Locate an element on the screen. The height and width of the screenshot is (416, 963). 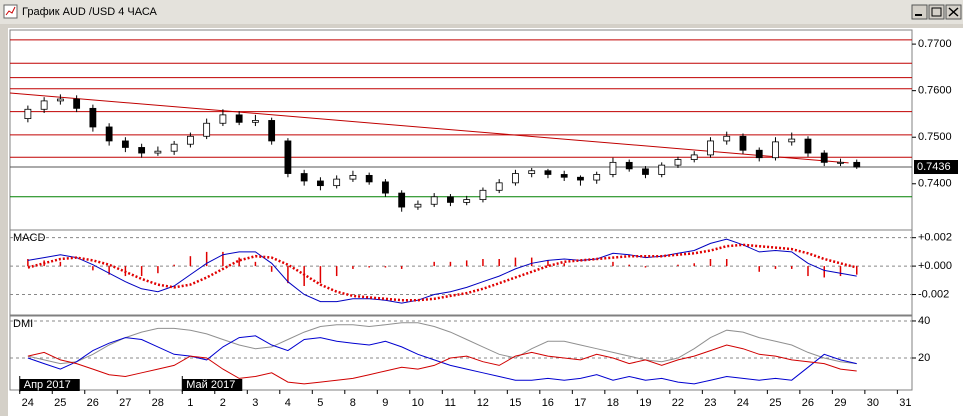
y-tick-label: +0.002 is located at coordinates (935, 238).